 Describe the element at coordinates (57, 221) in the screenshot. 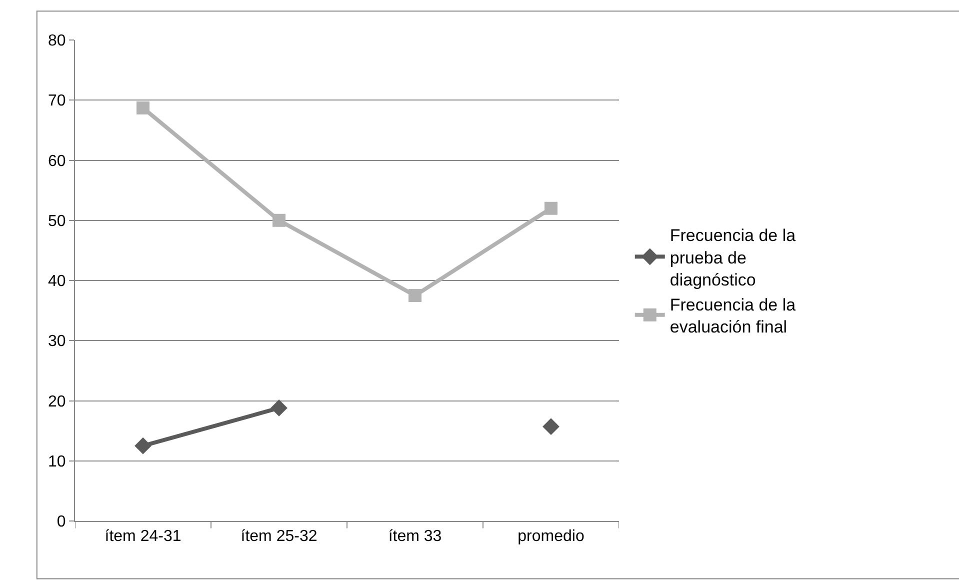

I see `y-tick-label: 50` at that location.